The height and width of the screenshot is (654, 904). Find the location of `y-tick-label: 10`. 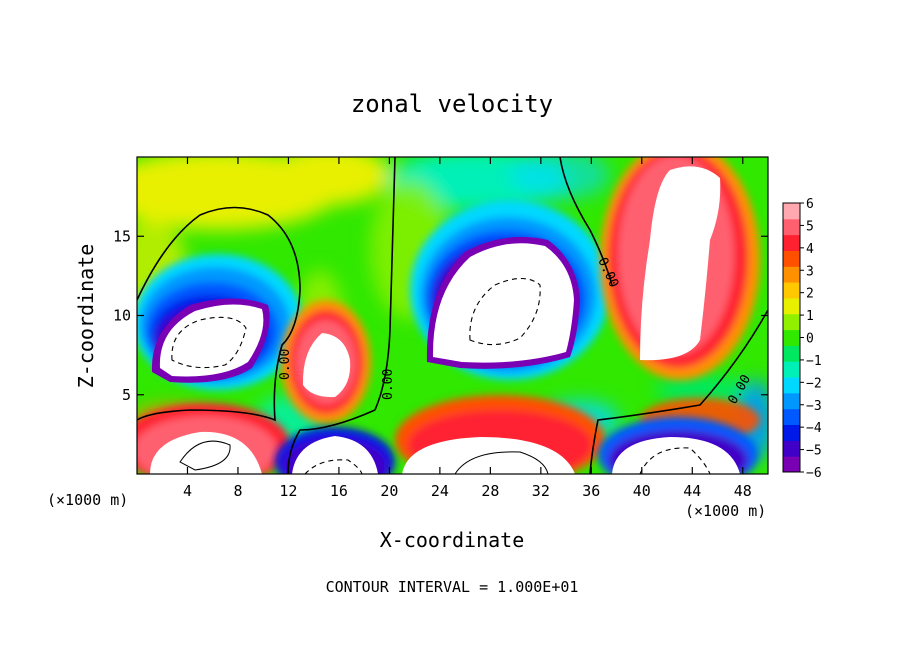

y-tick-label: 10 is located at coordinates (122, 316).